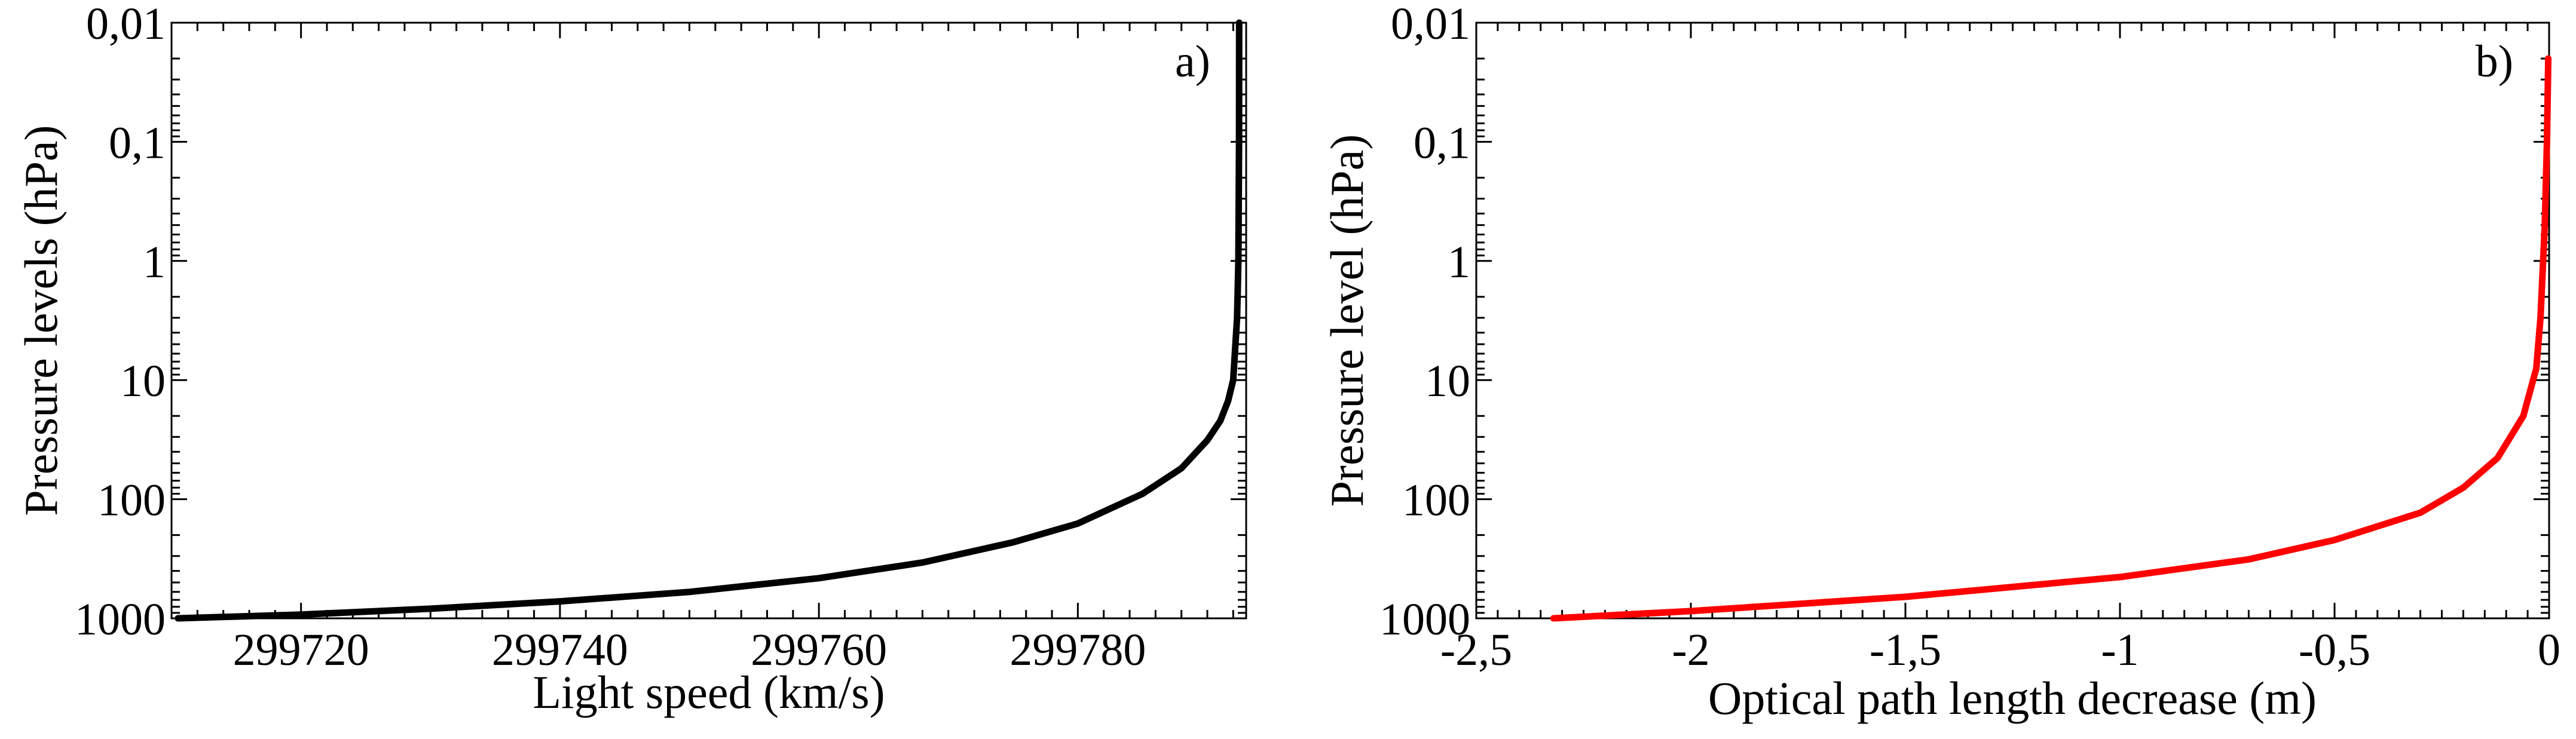 This screenshot has width=2576, height=739. Describe the element at coordinates (2549, 650) in the screenshot. I see `x-tick-label: 0` at that location.